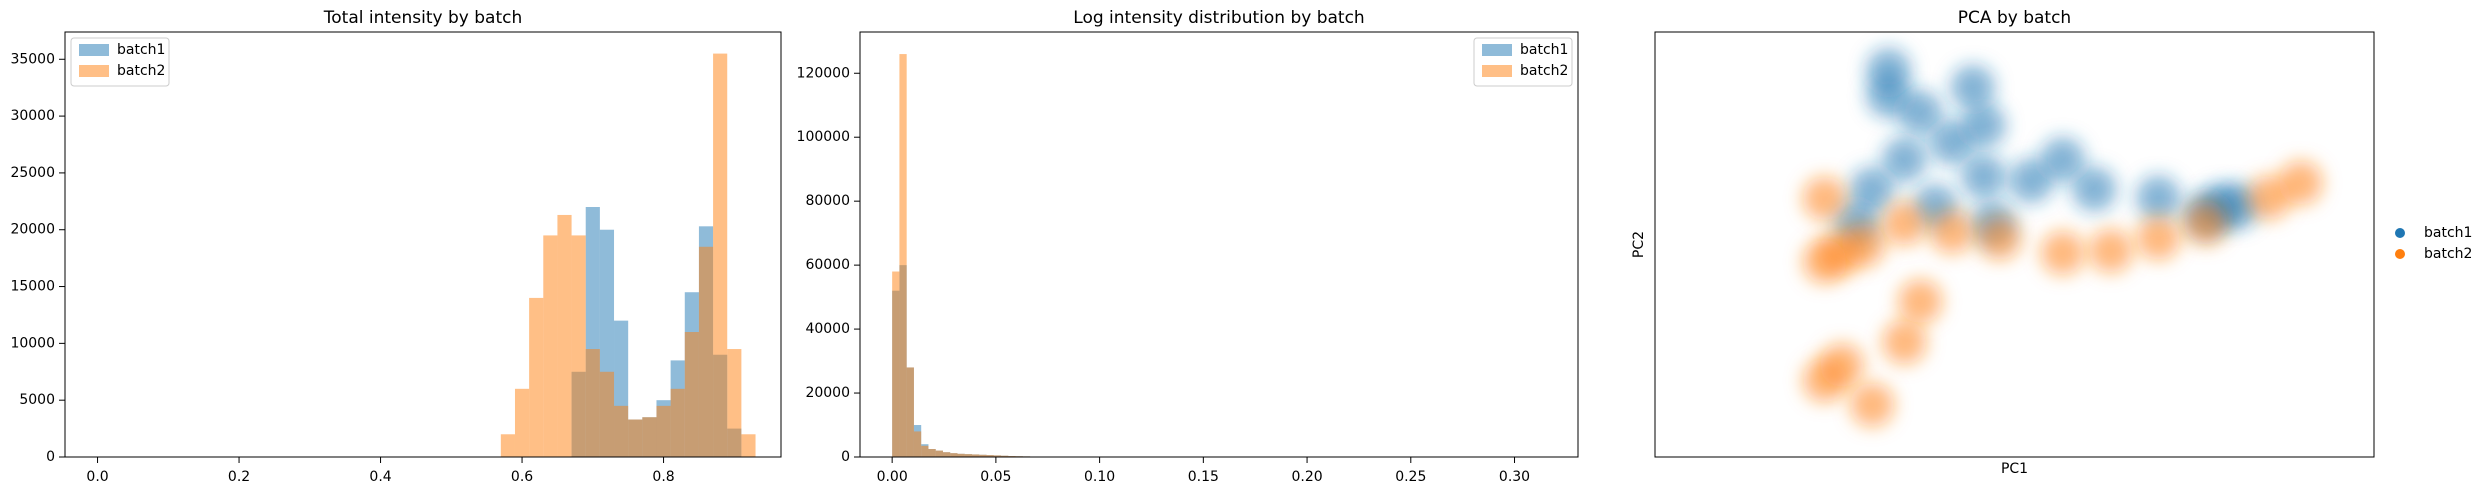 The image size is (2489, 490). I want to click on x-tick-label: 0.0, so click(97, 477).